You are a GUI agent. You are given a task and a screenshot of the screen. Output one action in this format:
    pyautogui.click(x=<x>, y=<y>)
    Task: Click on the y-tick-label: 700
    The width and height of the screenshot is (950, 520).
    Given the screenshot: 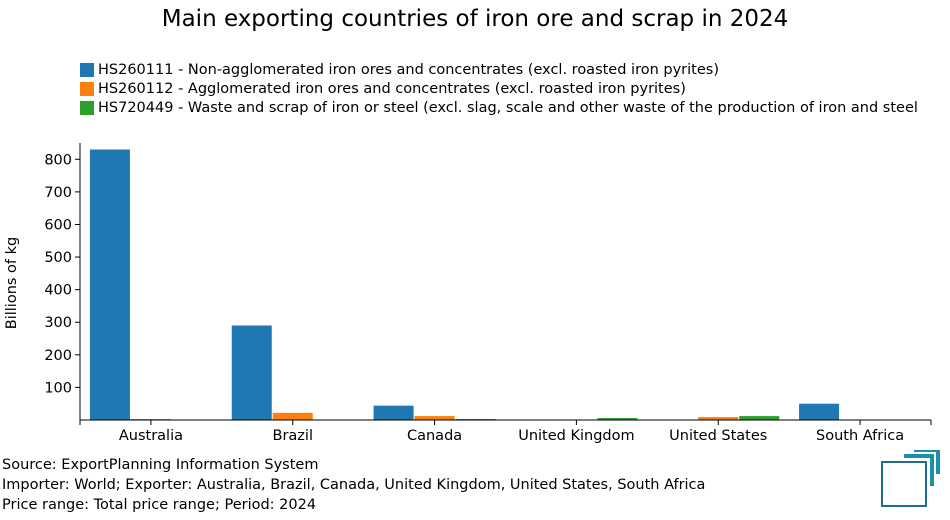 What is the action you would take?
    pyautogui.click(x=58, y=193)
    